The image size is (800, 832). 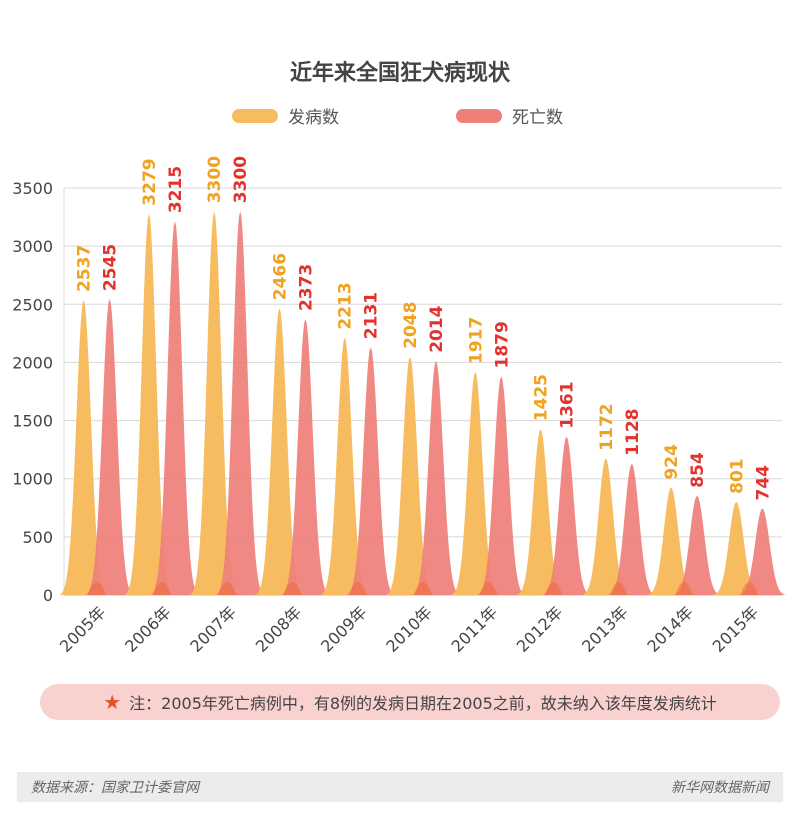 I want to click on publisher-text: 新华网数据新闻, so click(x=720, y=788).